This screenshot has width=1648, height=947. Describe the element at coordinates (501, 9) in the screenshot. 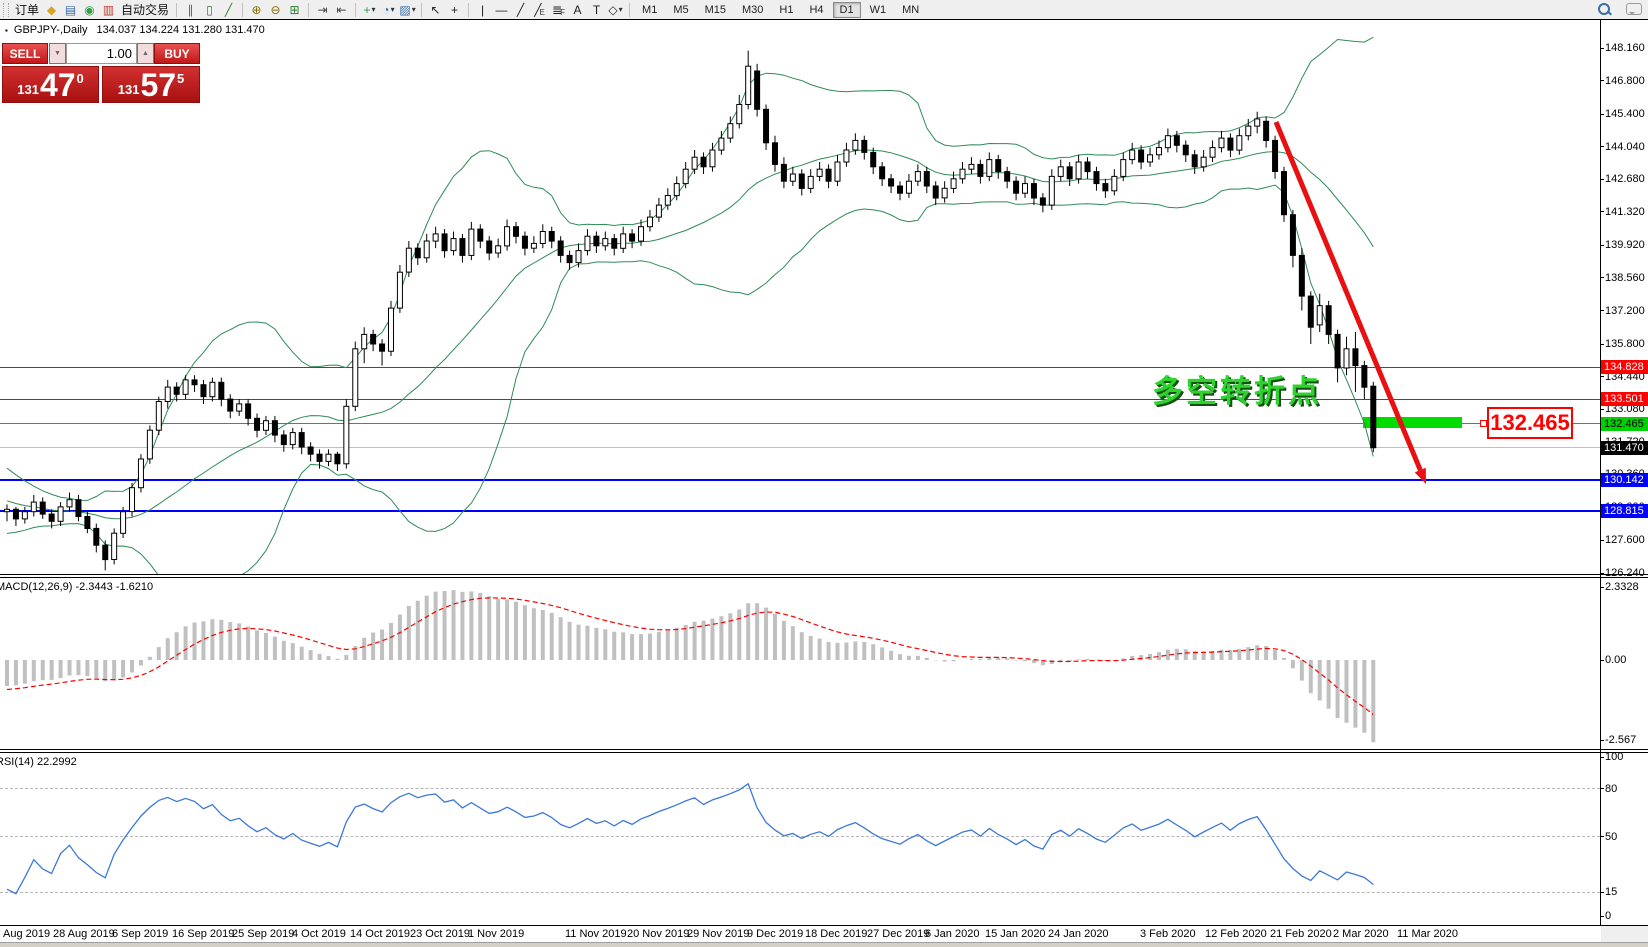

I see `horizontal-line-icon: —` at that location.